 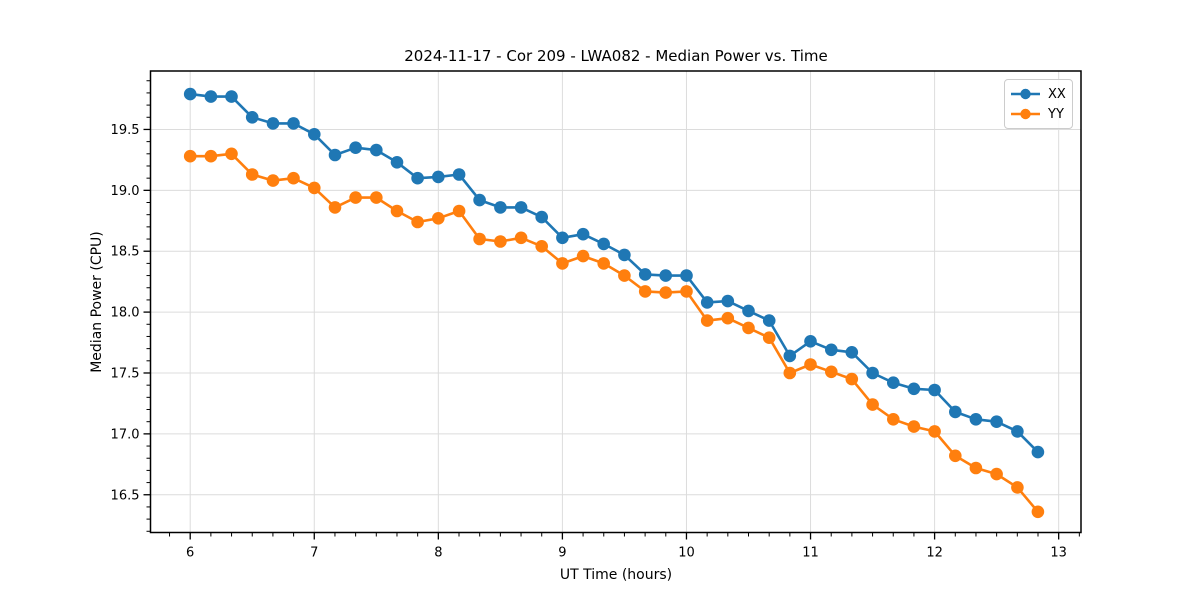 I want to click on legend-item-xx: XX, so click(x=1038, y=94).